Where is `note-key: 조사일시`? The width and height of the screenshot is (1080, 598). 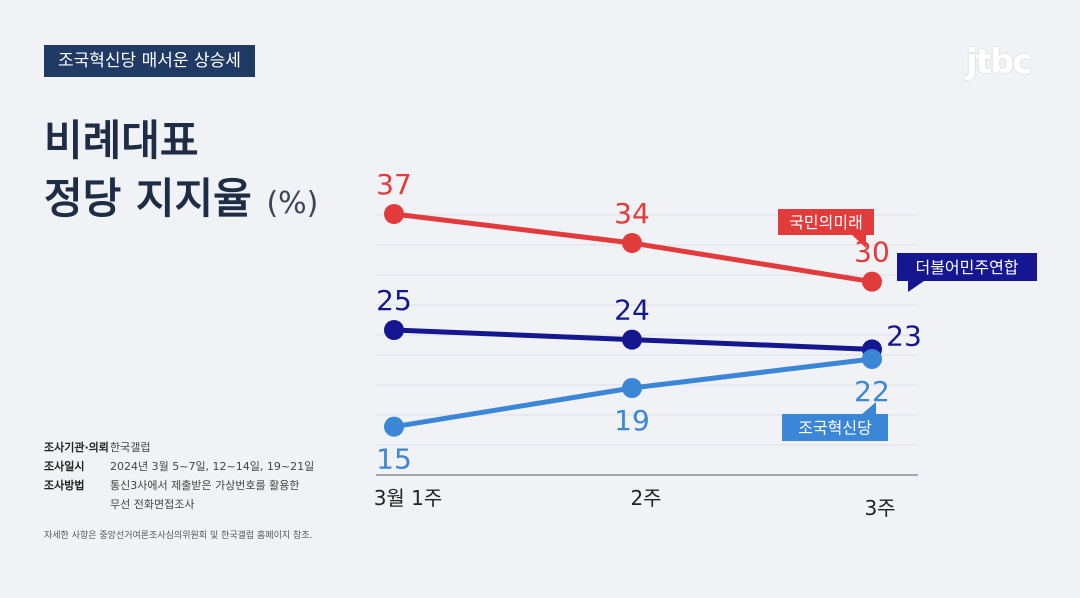
note-key: 조사일시 is located at coordinates (64, 466).